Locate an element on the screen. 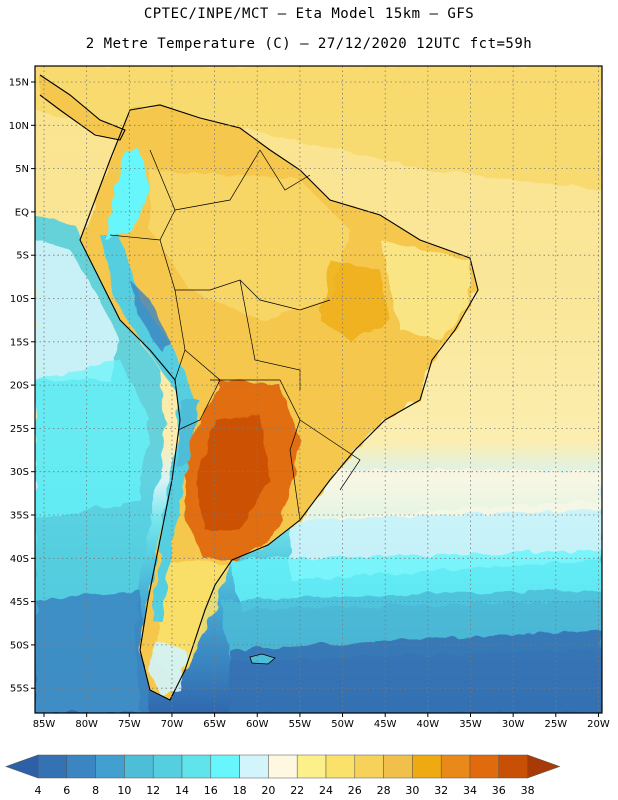  colorbar-level-label: 8 is located at coordinates (95, 790).